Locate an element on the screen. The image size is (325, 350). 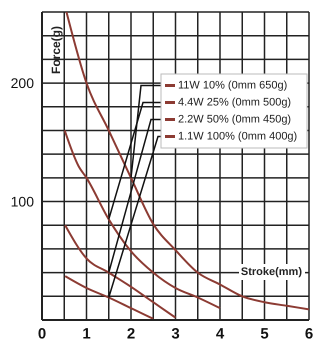
x-axis-title: Stroke(mm) is located at coordinates (271, 272).